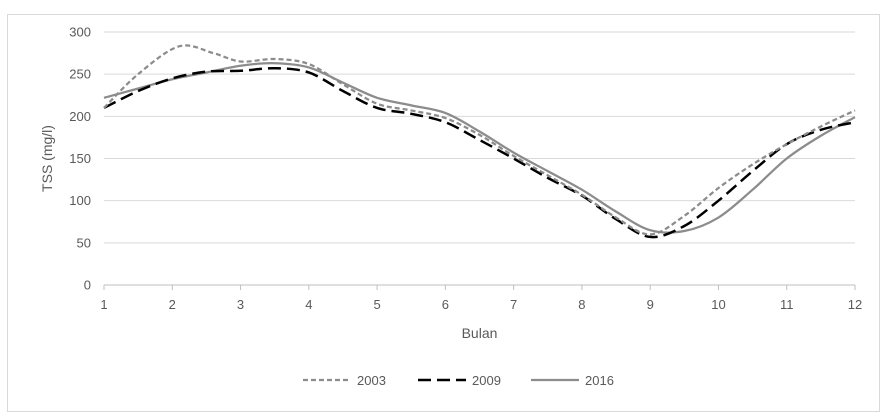 The height and width of the screenshot is (417, 889). Describe the element at coordinates (458, 380) in the screenshot. I see `legend: 2003 2009 2016` at that location.